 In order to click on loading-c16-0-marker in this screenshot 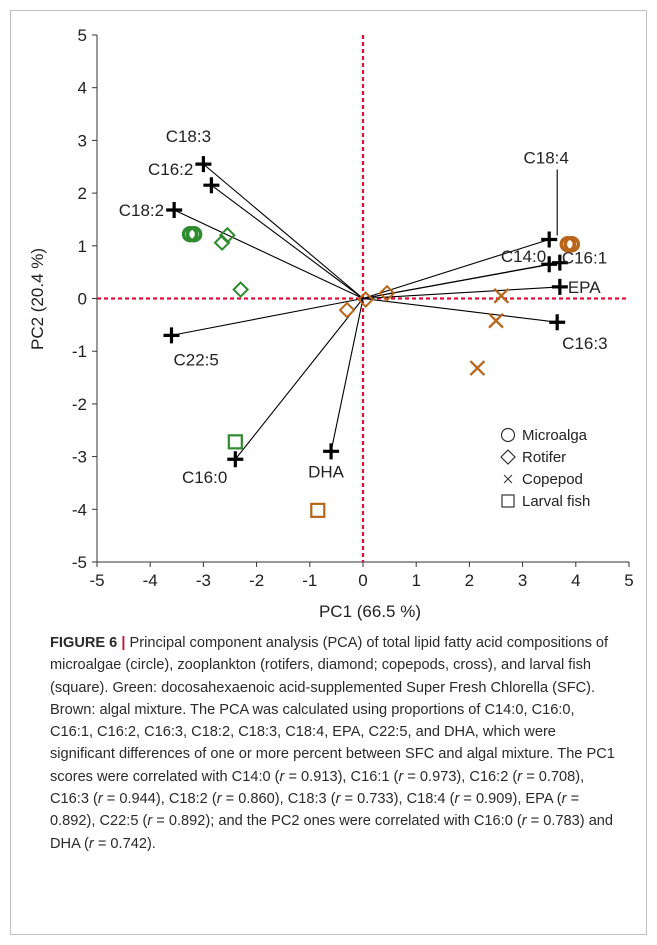, I will do `click(235, 459)`.